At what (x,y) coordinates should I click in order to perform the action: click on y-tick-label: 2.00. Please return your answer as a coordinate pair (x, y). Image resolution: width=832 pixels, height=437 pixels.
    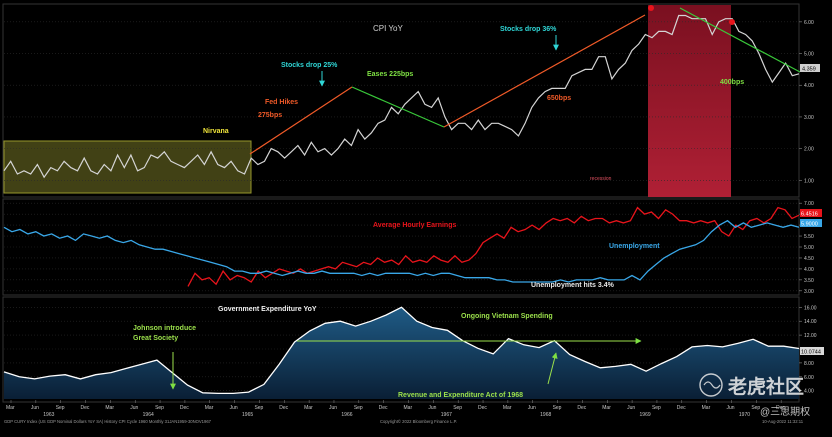
    Looking at the image, I should click on (809, 150).